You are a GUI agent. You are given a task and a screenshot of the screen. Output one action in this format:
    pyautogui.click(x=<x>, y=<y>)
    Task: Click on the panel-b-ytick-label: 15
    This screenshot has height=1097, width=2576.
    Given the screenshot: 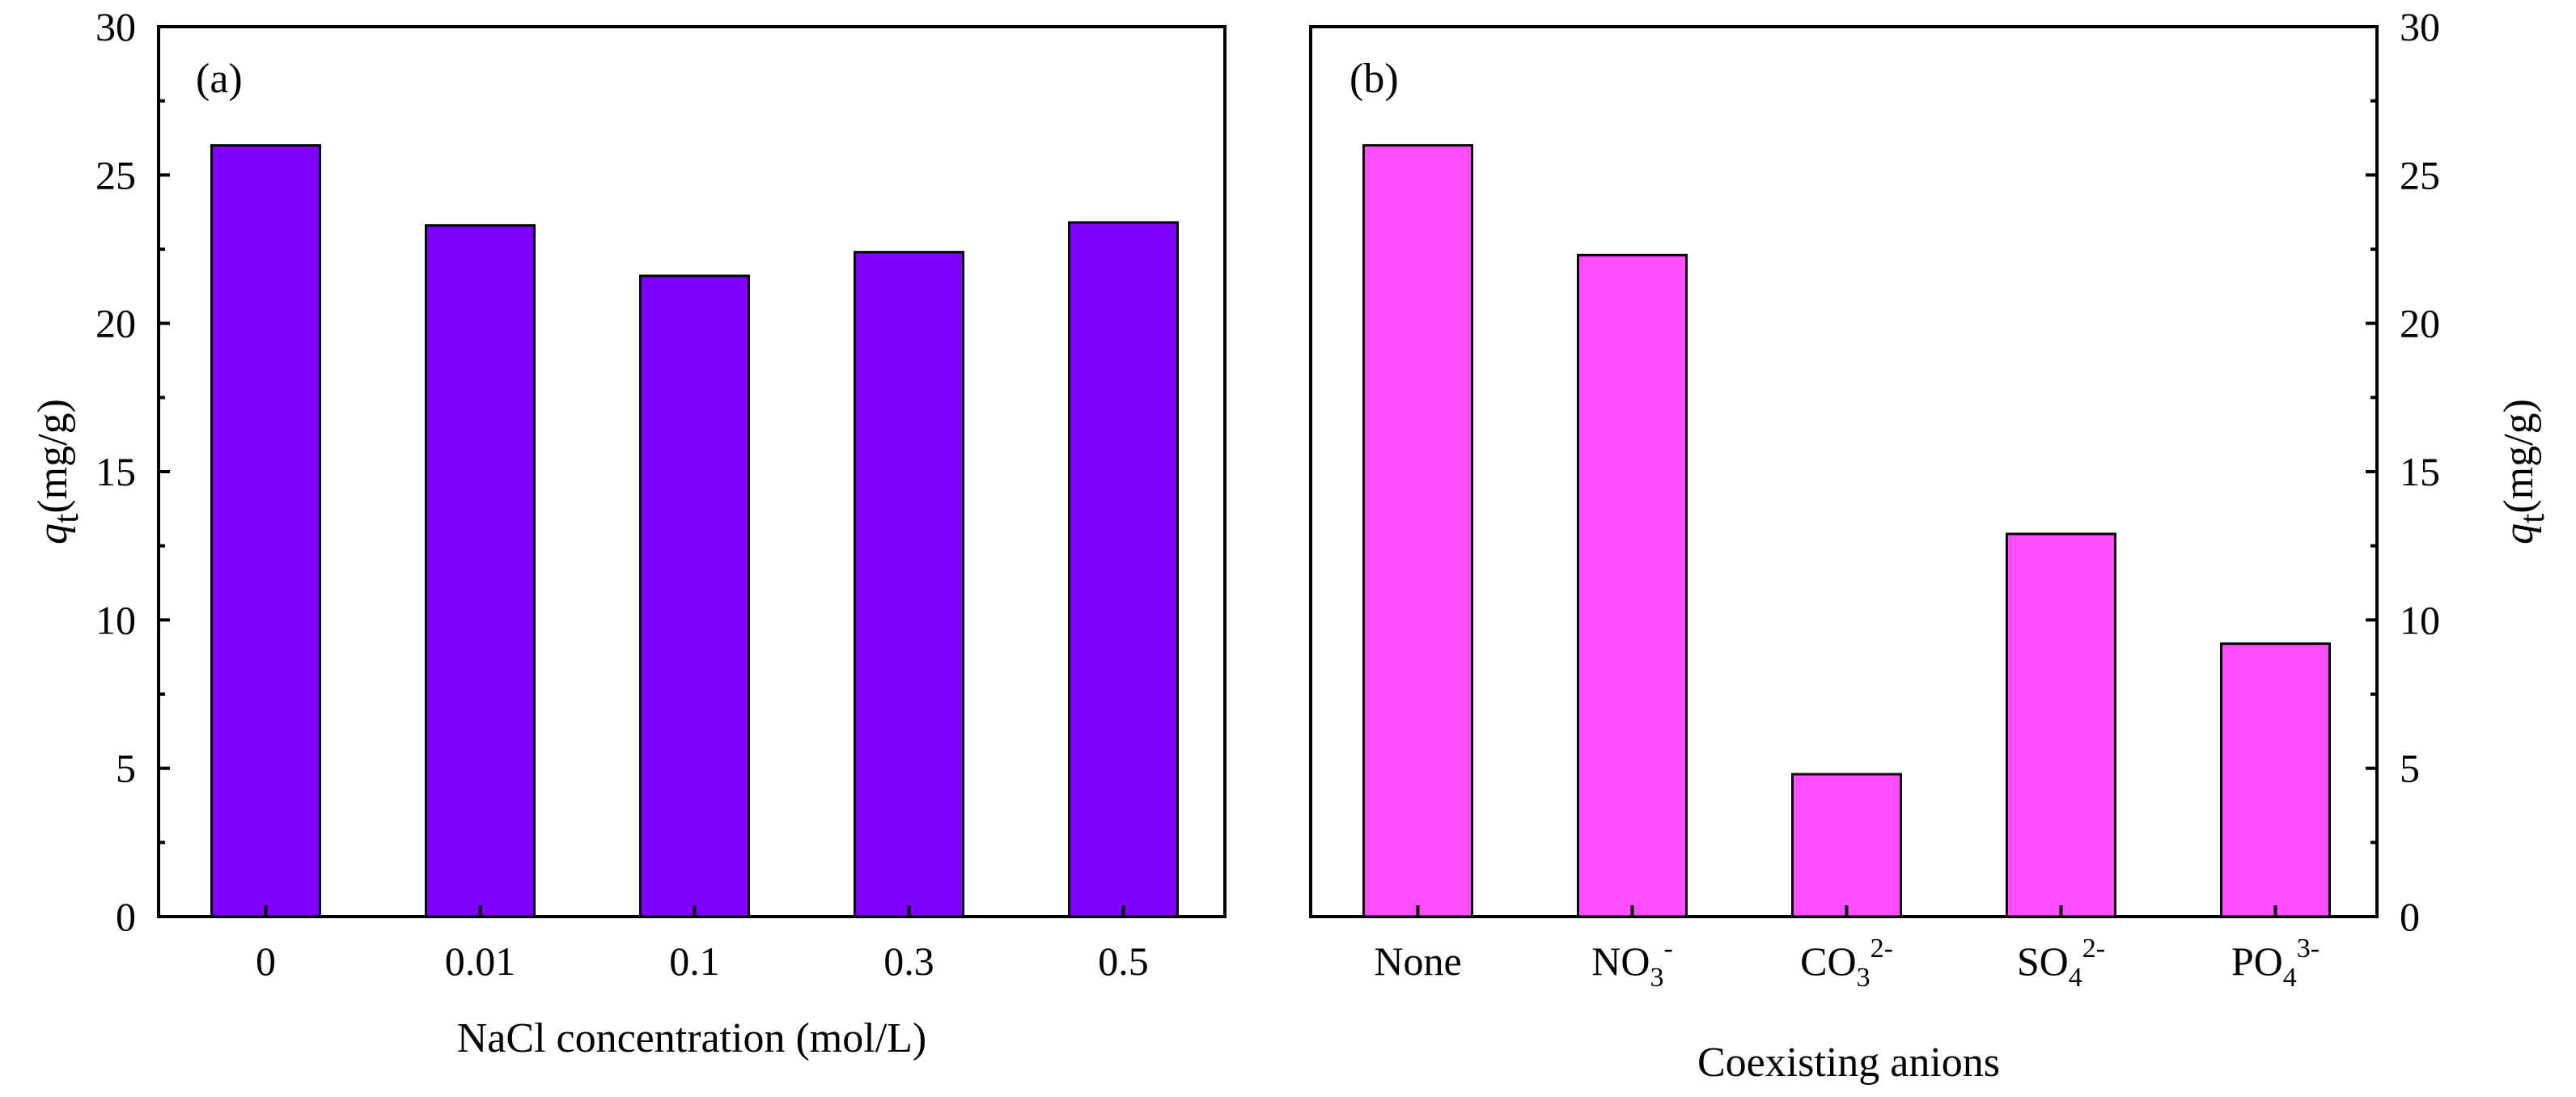 What is the action you would take?
    pyautogui.click(x=2420, y=472)
    